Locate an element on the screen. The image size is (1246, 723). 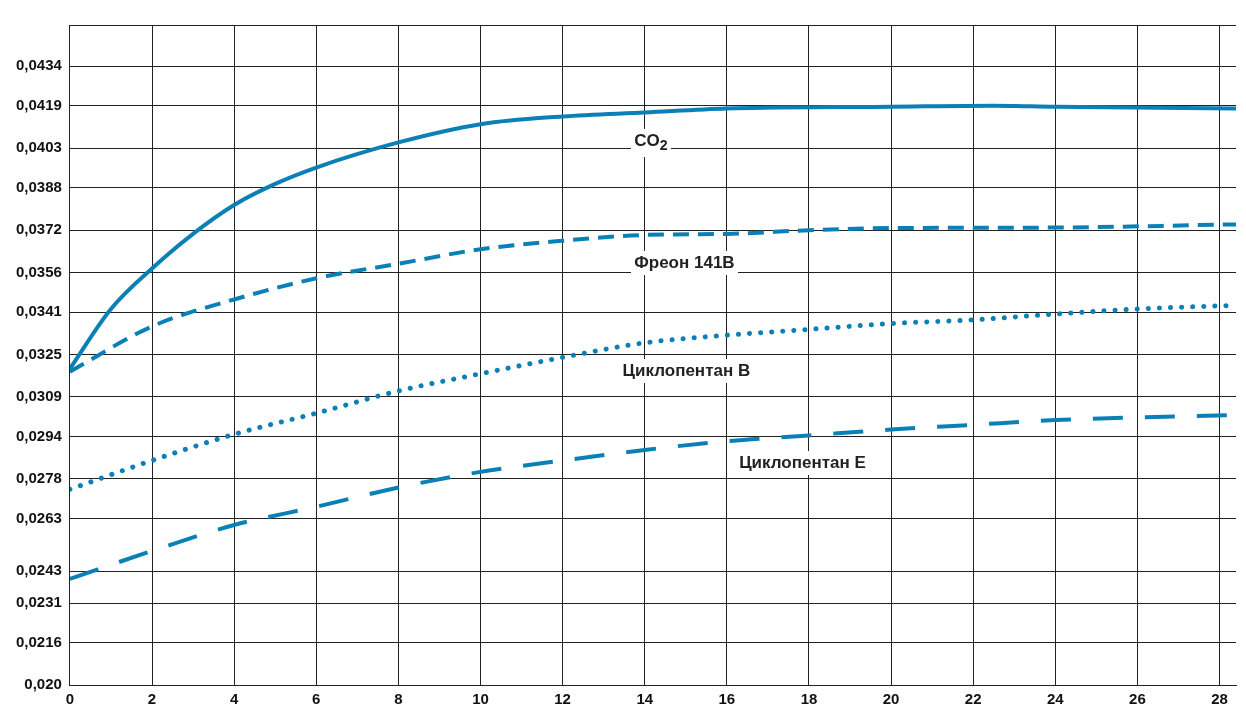
y-tick-label: 0,0419 is located at coordinates (38, 105).